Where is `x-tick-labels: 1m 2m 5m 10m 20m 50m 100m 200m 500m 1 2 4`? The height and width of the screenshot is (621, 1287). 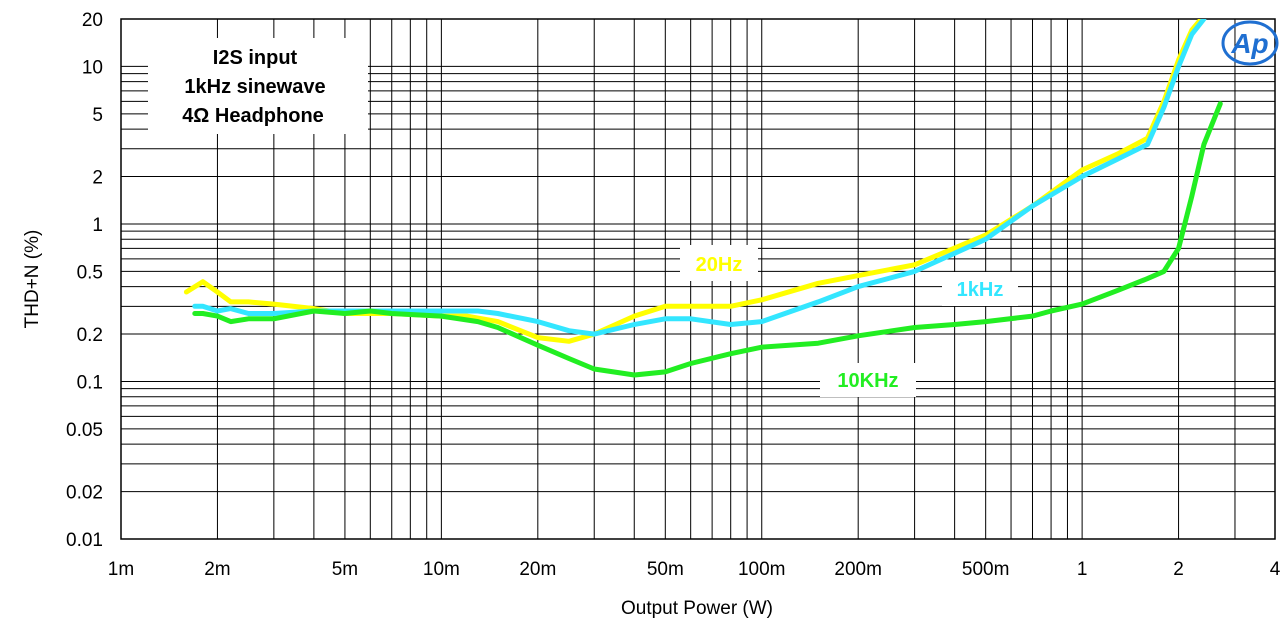
x-tick-labels: 1m 2m 5m 10m 20m 50m 100m 200m 500m 1 2 4 is located at coordinates (694, 569).